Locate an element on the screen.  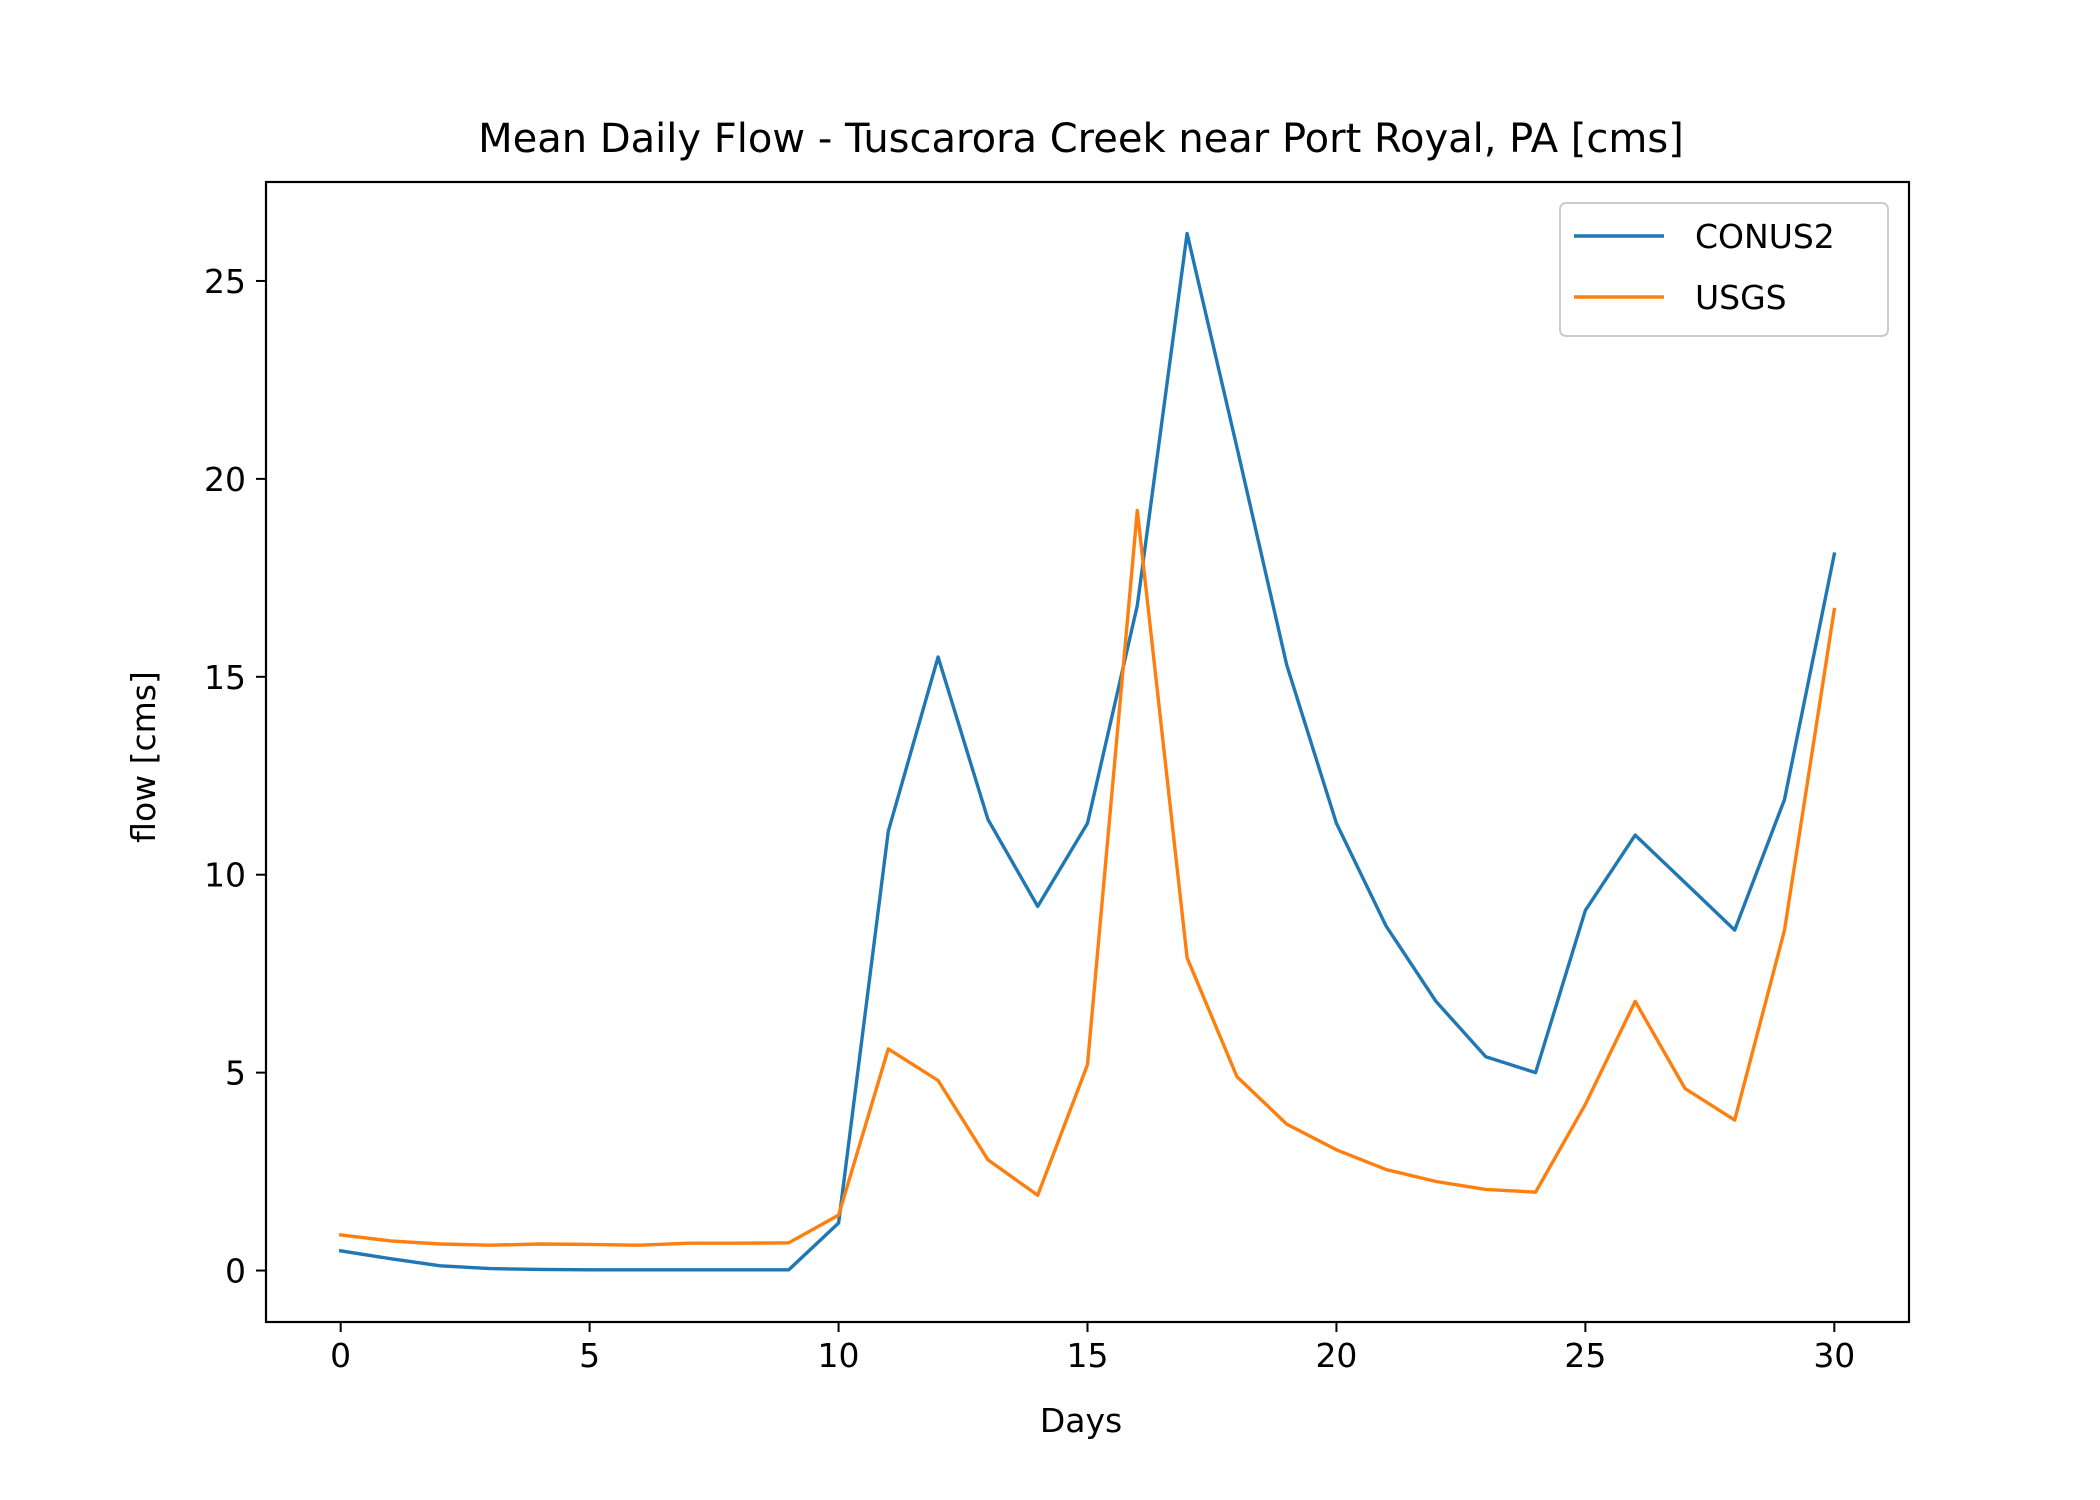
legend-label-usgs: USGS is located at coordinates (1741, 297).